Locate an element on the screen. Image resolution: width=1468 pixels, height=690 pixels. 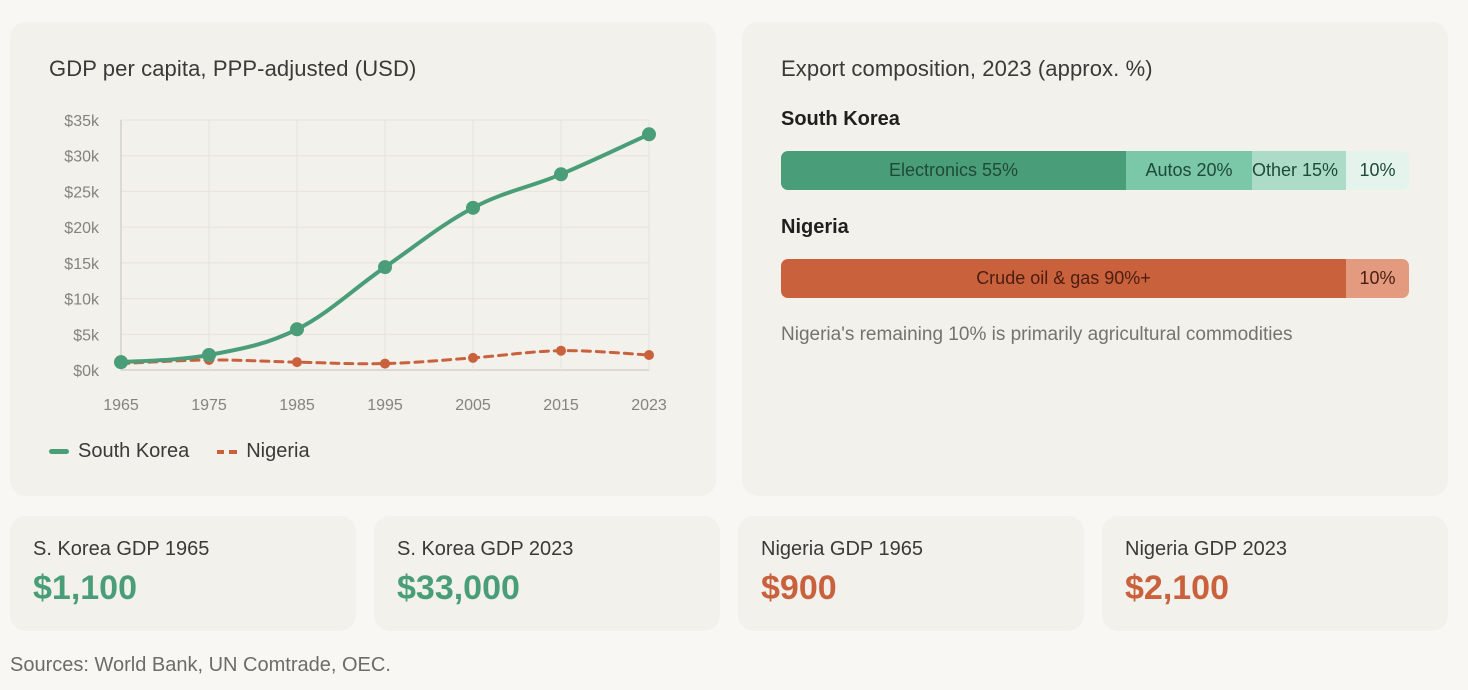
x-tick-label: 1985 is located at coordinates (297, 405).